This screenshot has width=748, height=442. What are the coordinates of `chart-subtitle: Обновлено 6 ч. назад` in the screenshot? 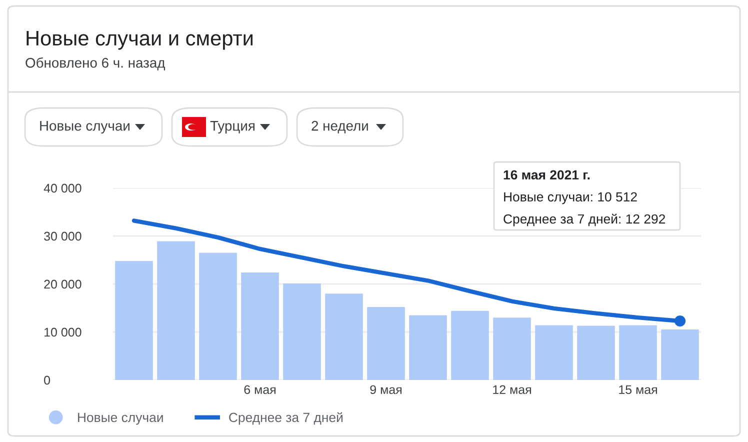 It's located at (96, 63).